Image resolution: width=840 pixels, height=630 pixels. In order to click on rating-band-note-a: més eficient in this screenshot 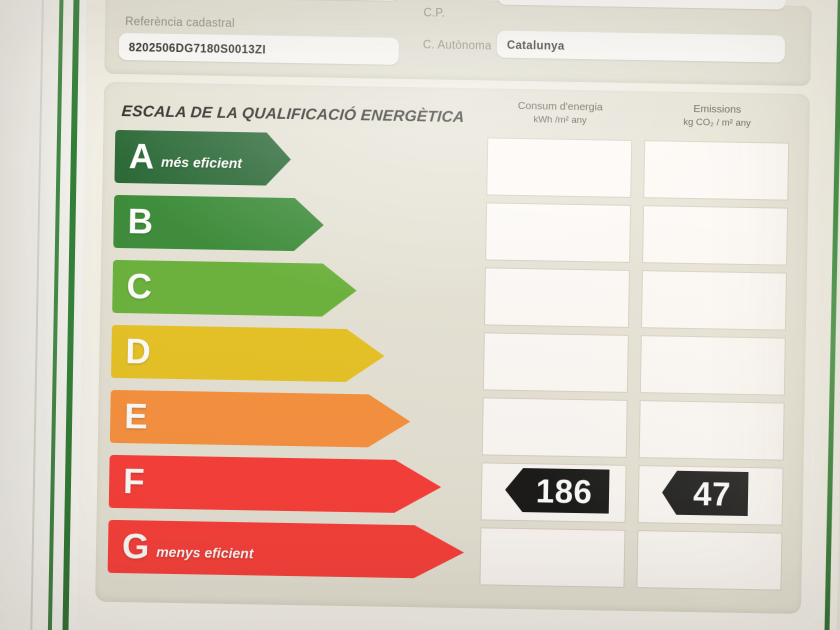, I will do `click(201, 162)`.